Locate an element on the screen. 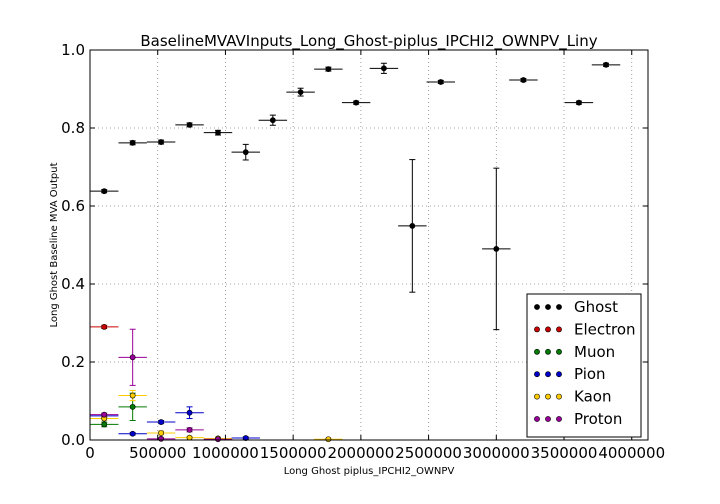 Image resolution: width=720 pixels, height=504 pixels. series-muon is located at coordinates (118, 410).